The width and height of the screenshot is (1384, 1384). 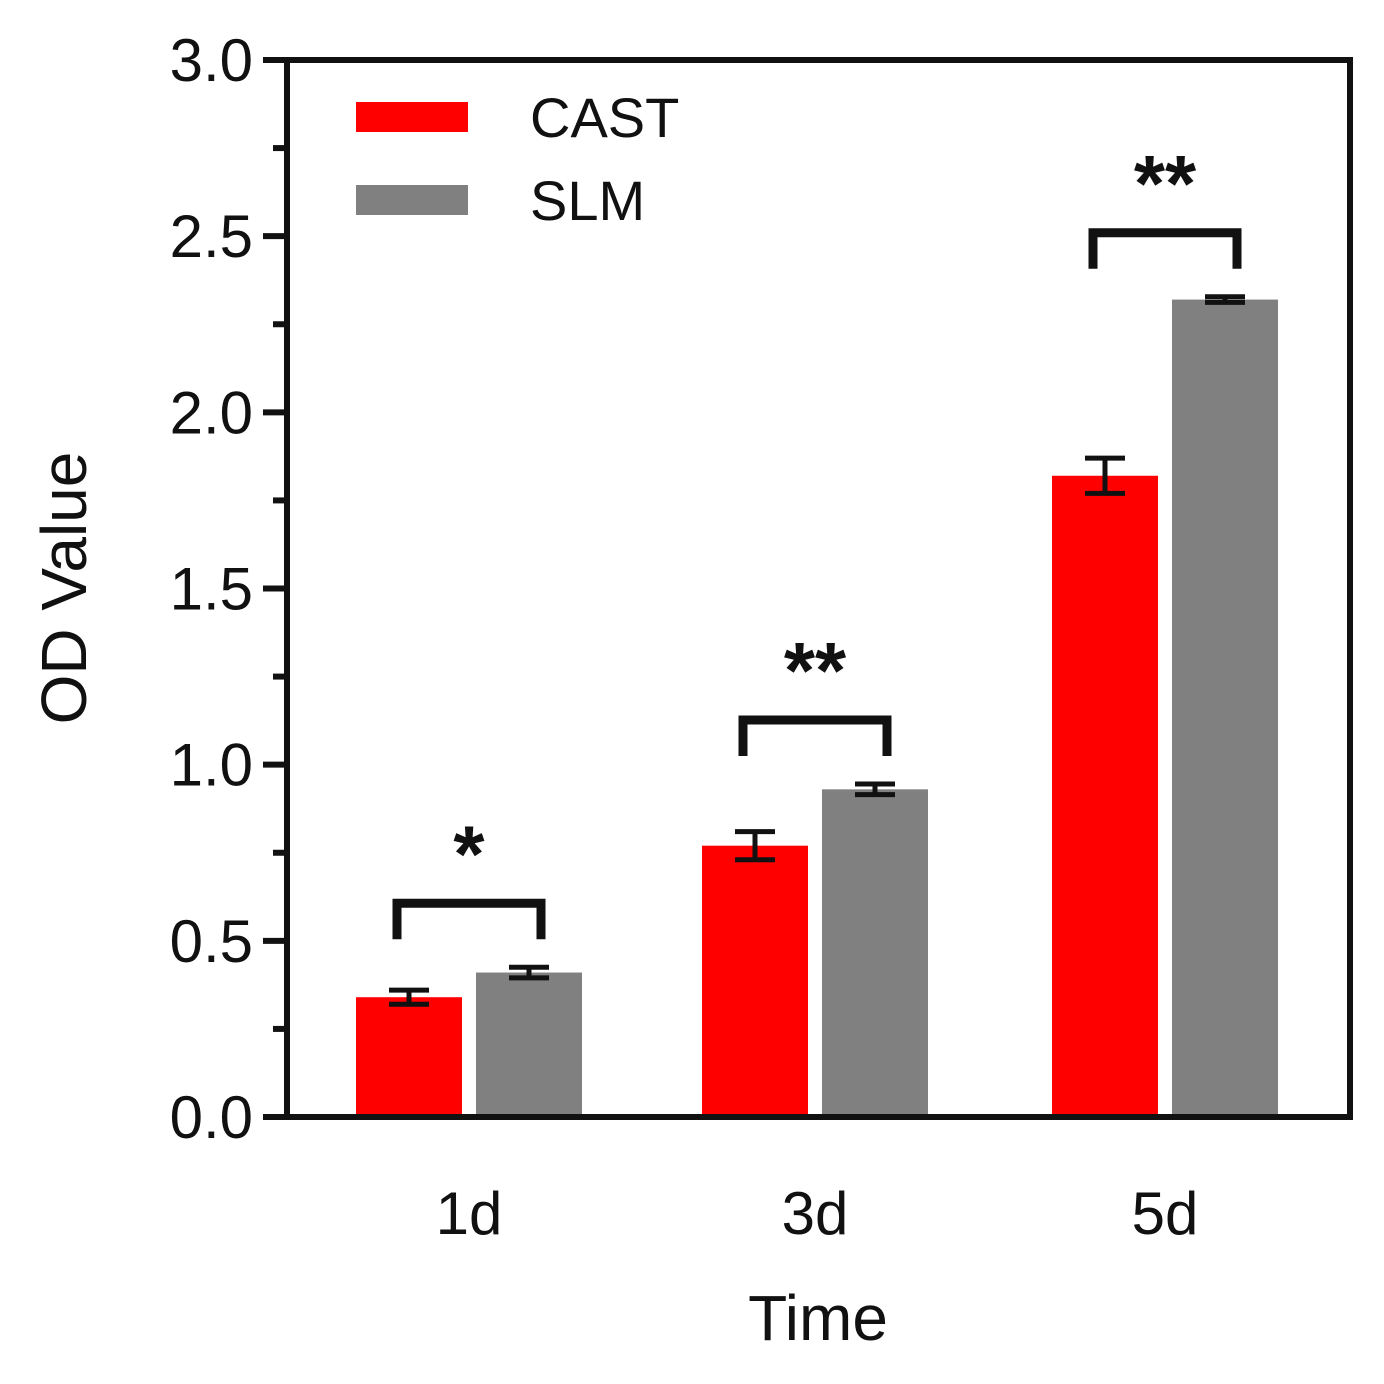 I want to click on y-axis-title: OD Value, so click(x=64, y=588).